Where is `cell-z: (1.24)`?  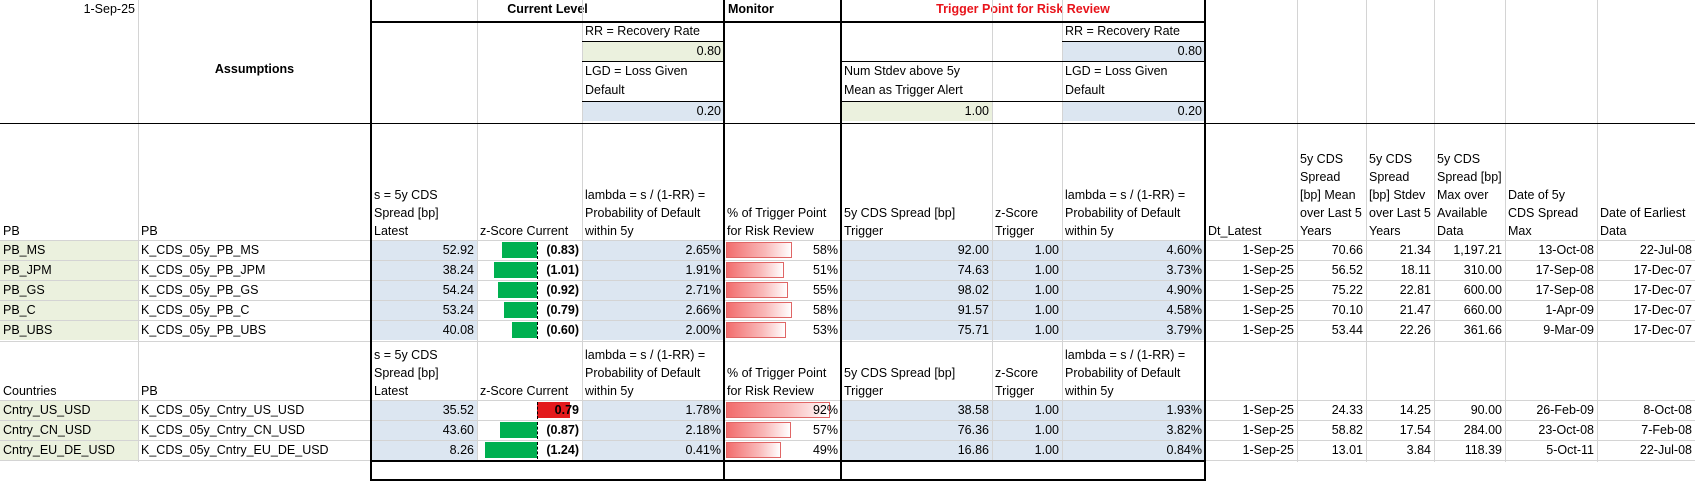 cell-z: (1.24) is located at coordinates (562, 450).